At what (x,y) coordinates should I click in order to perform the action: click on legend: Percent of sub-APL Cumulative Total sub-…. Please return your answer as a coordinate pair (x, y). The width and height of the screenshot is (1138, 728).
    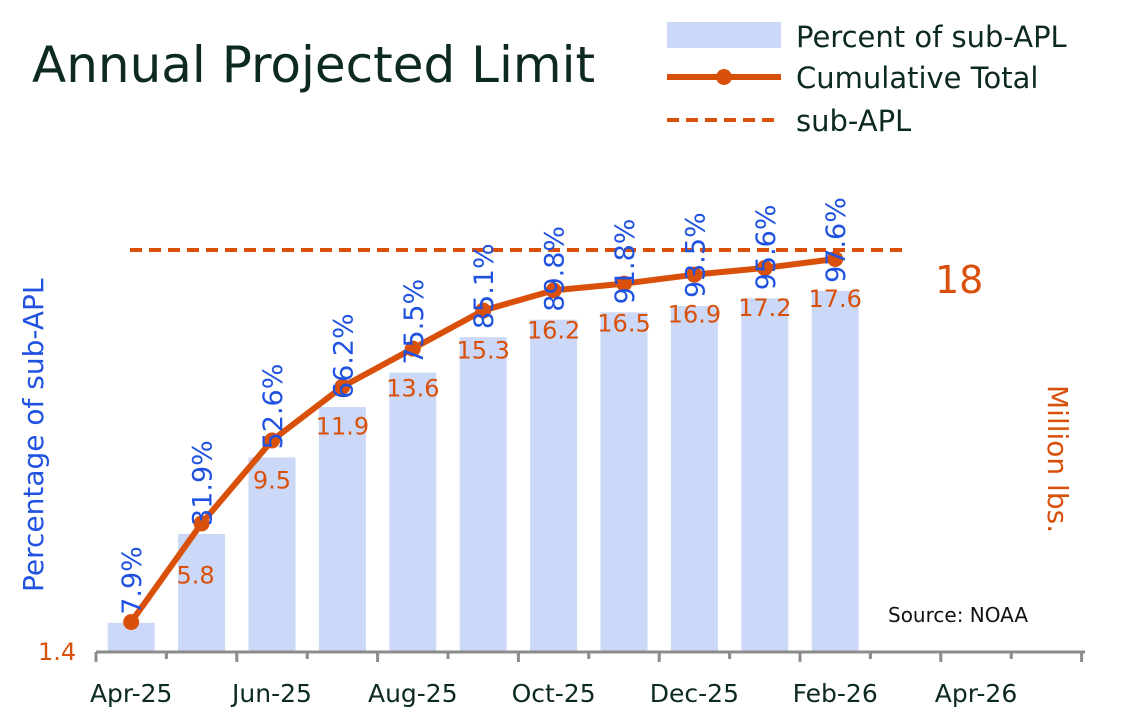
    Looking at the image, I should click on (867, 79).